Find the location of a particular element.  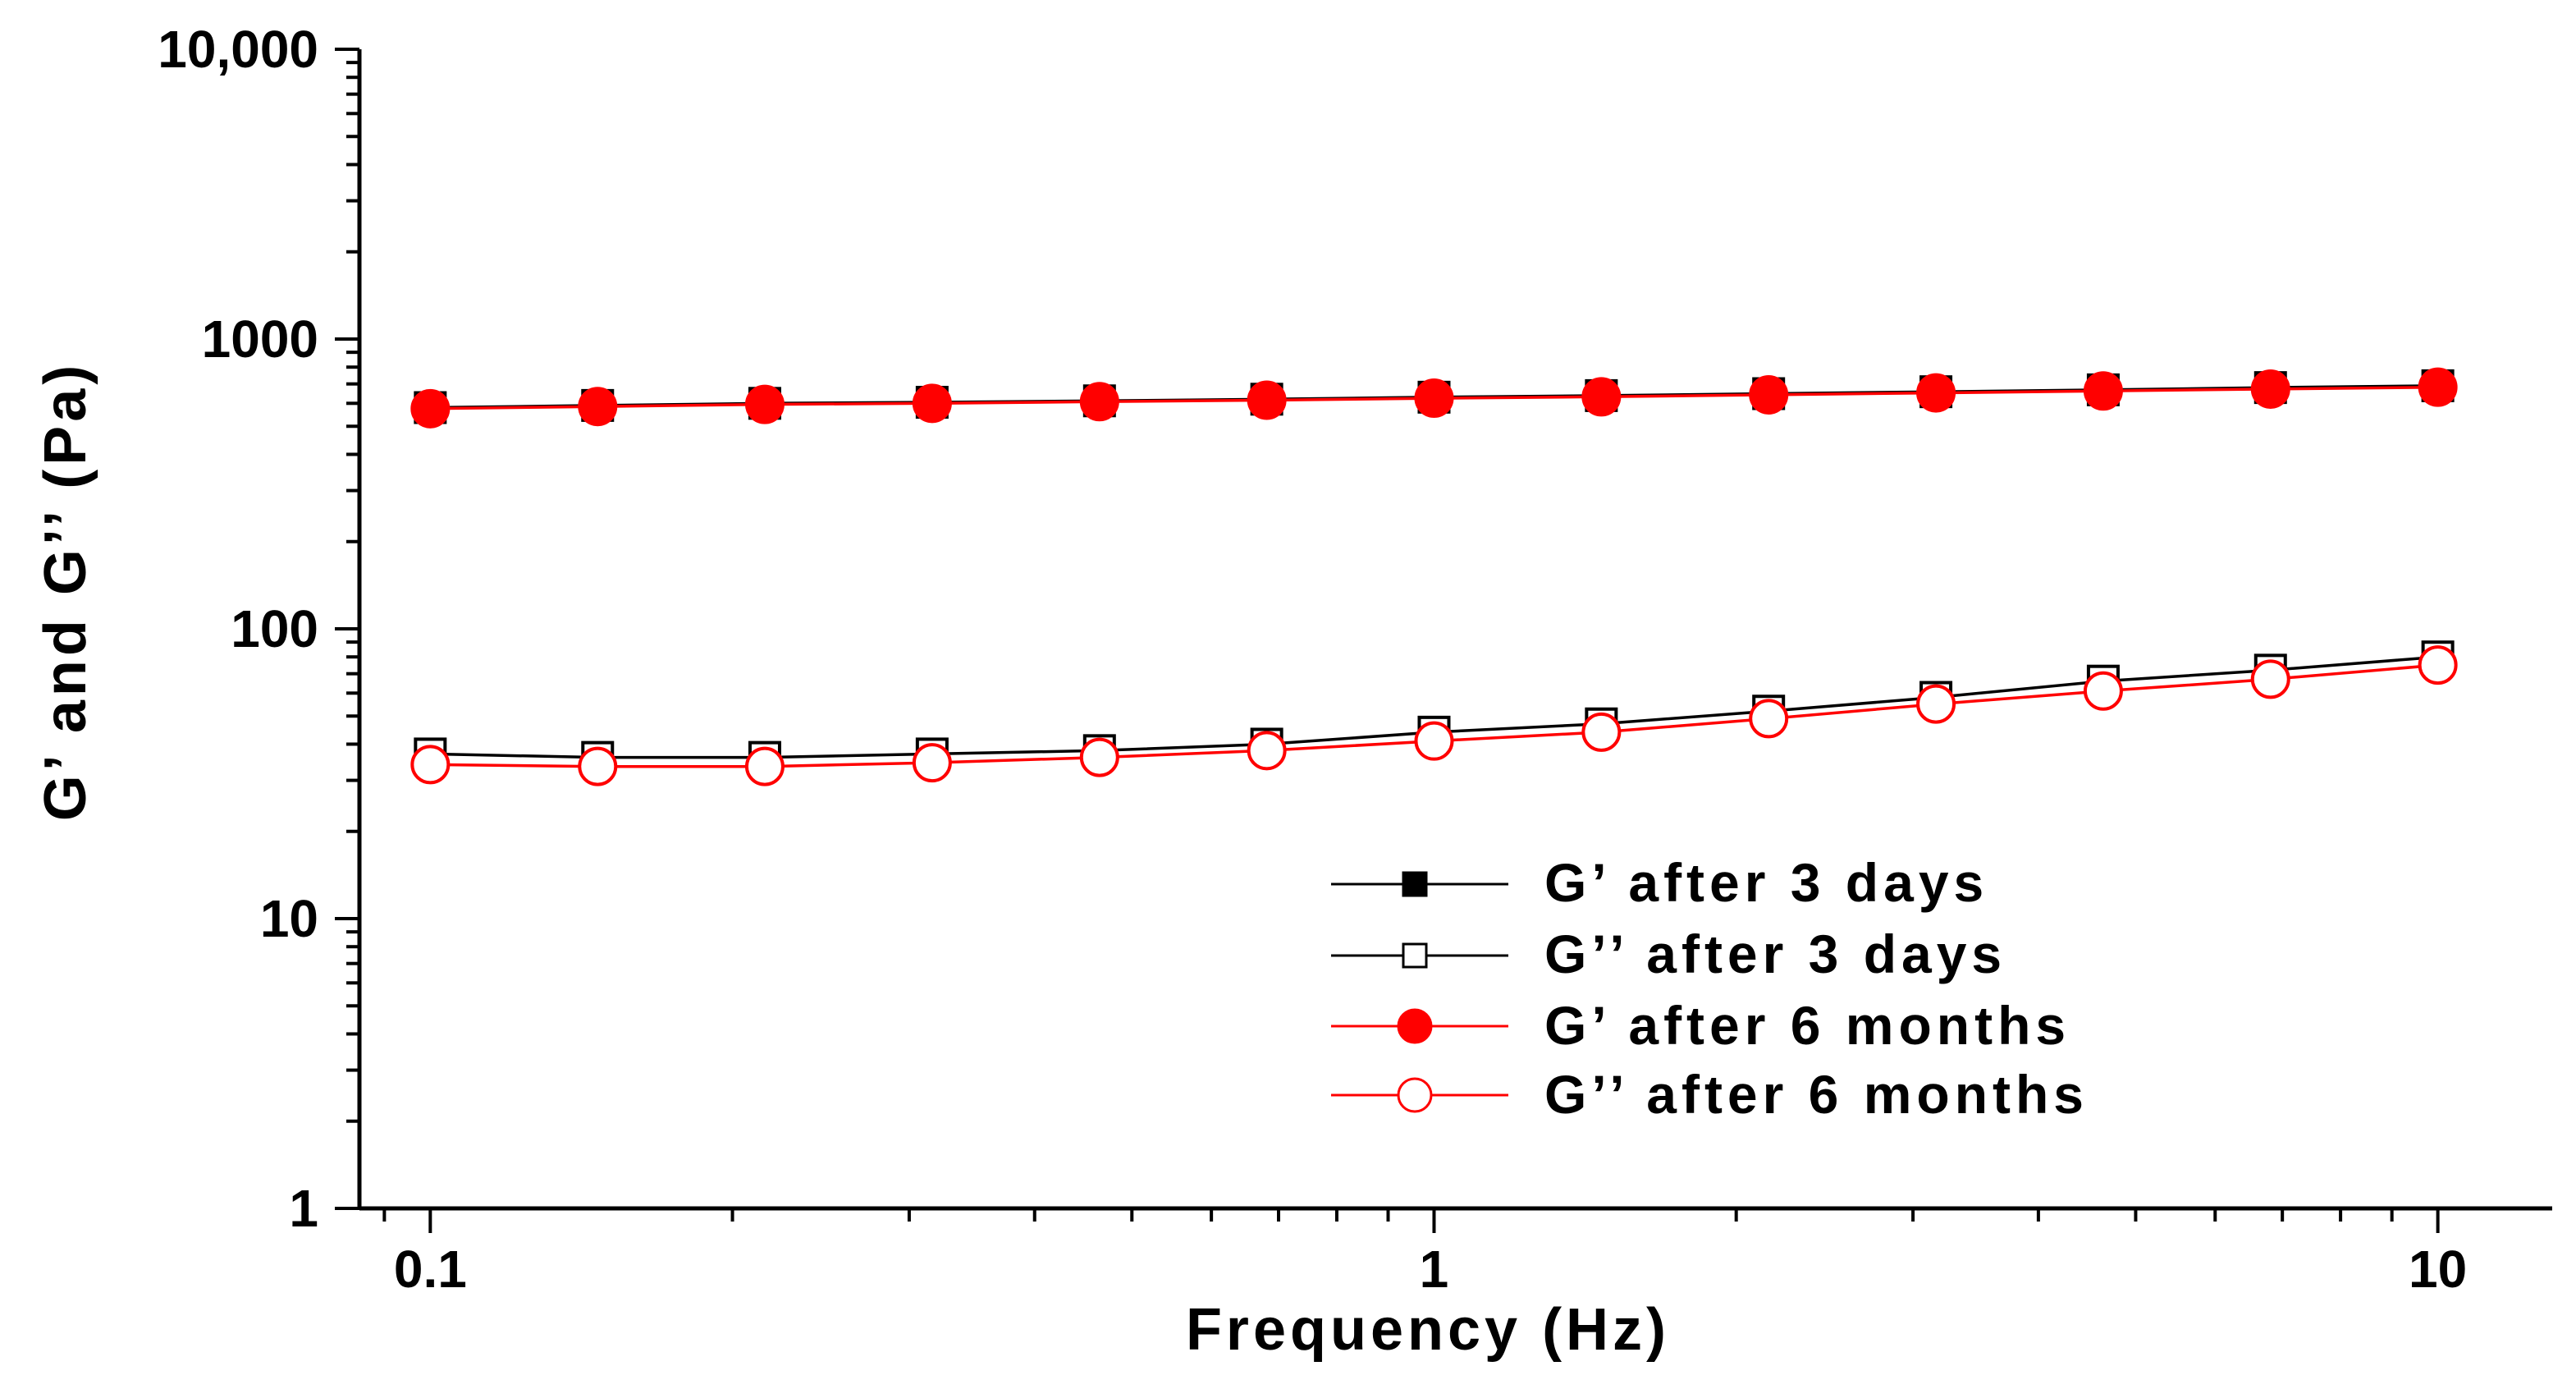

x-ticks is located at coordinates (1411, 1220).